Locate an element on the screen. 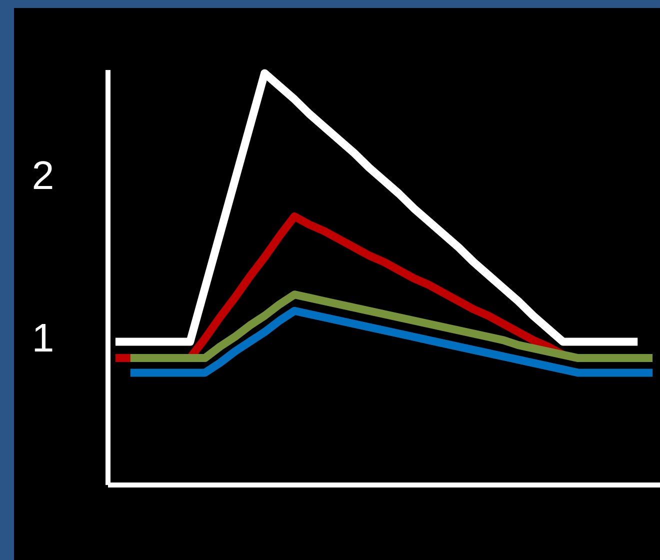  y-tick-label: 1 is located at coordinates (43, 338).